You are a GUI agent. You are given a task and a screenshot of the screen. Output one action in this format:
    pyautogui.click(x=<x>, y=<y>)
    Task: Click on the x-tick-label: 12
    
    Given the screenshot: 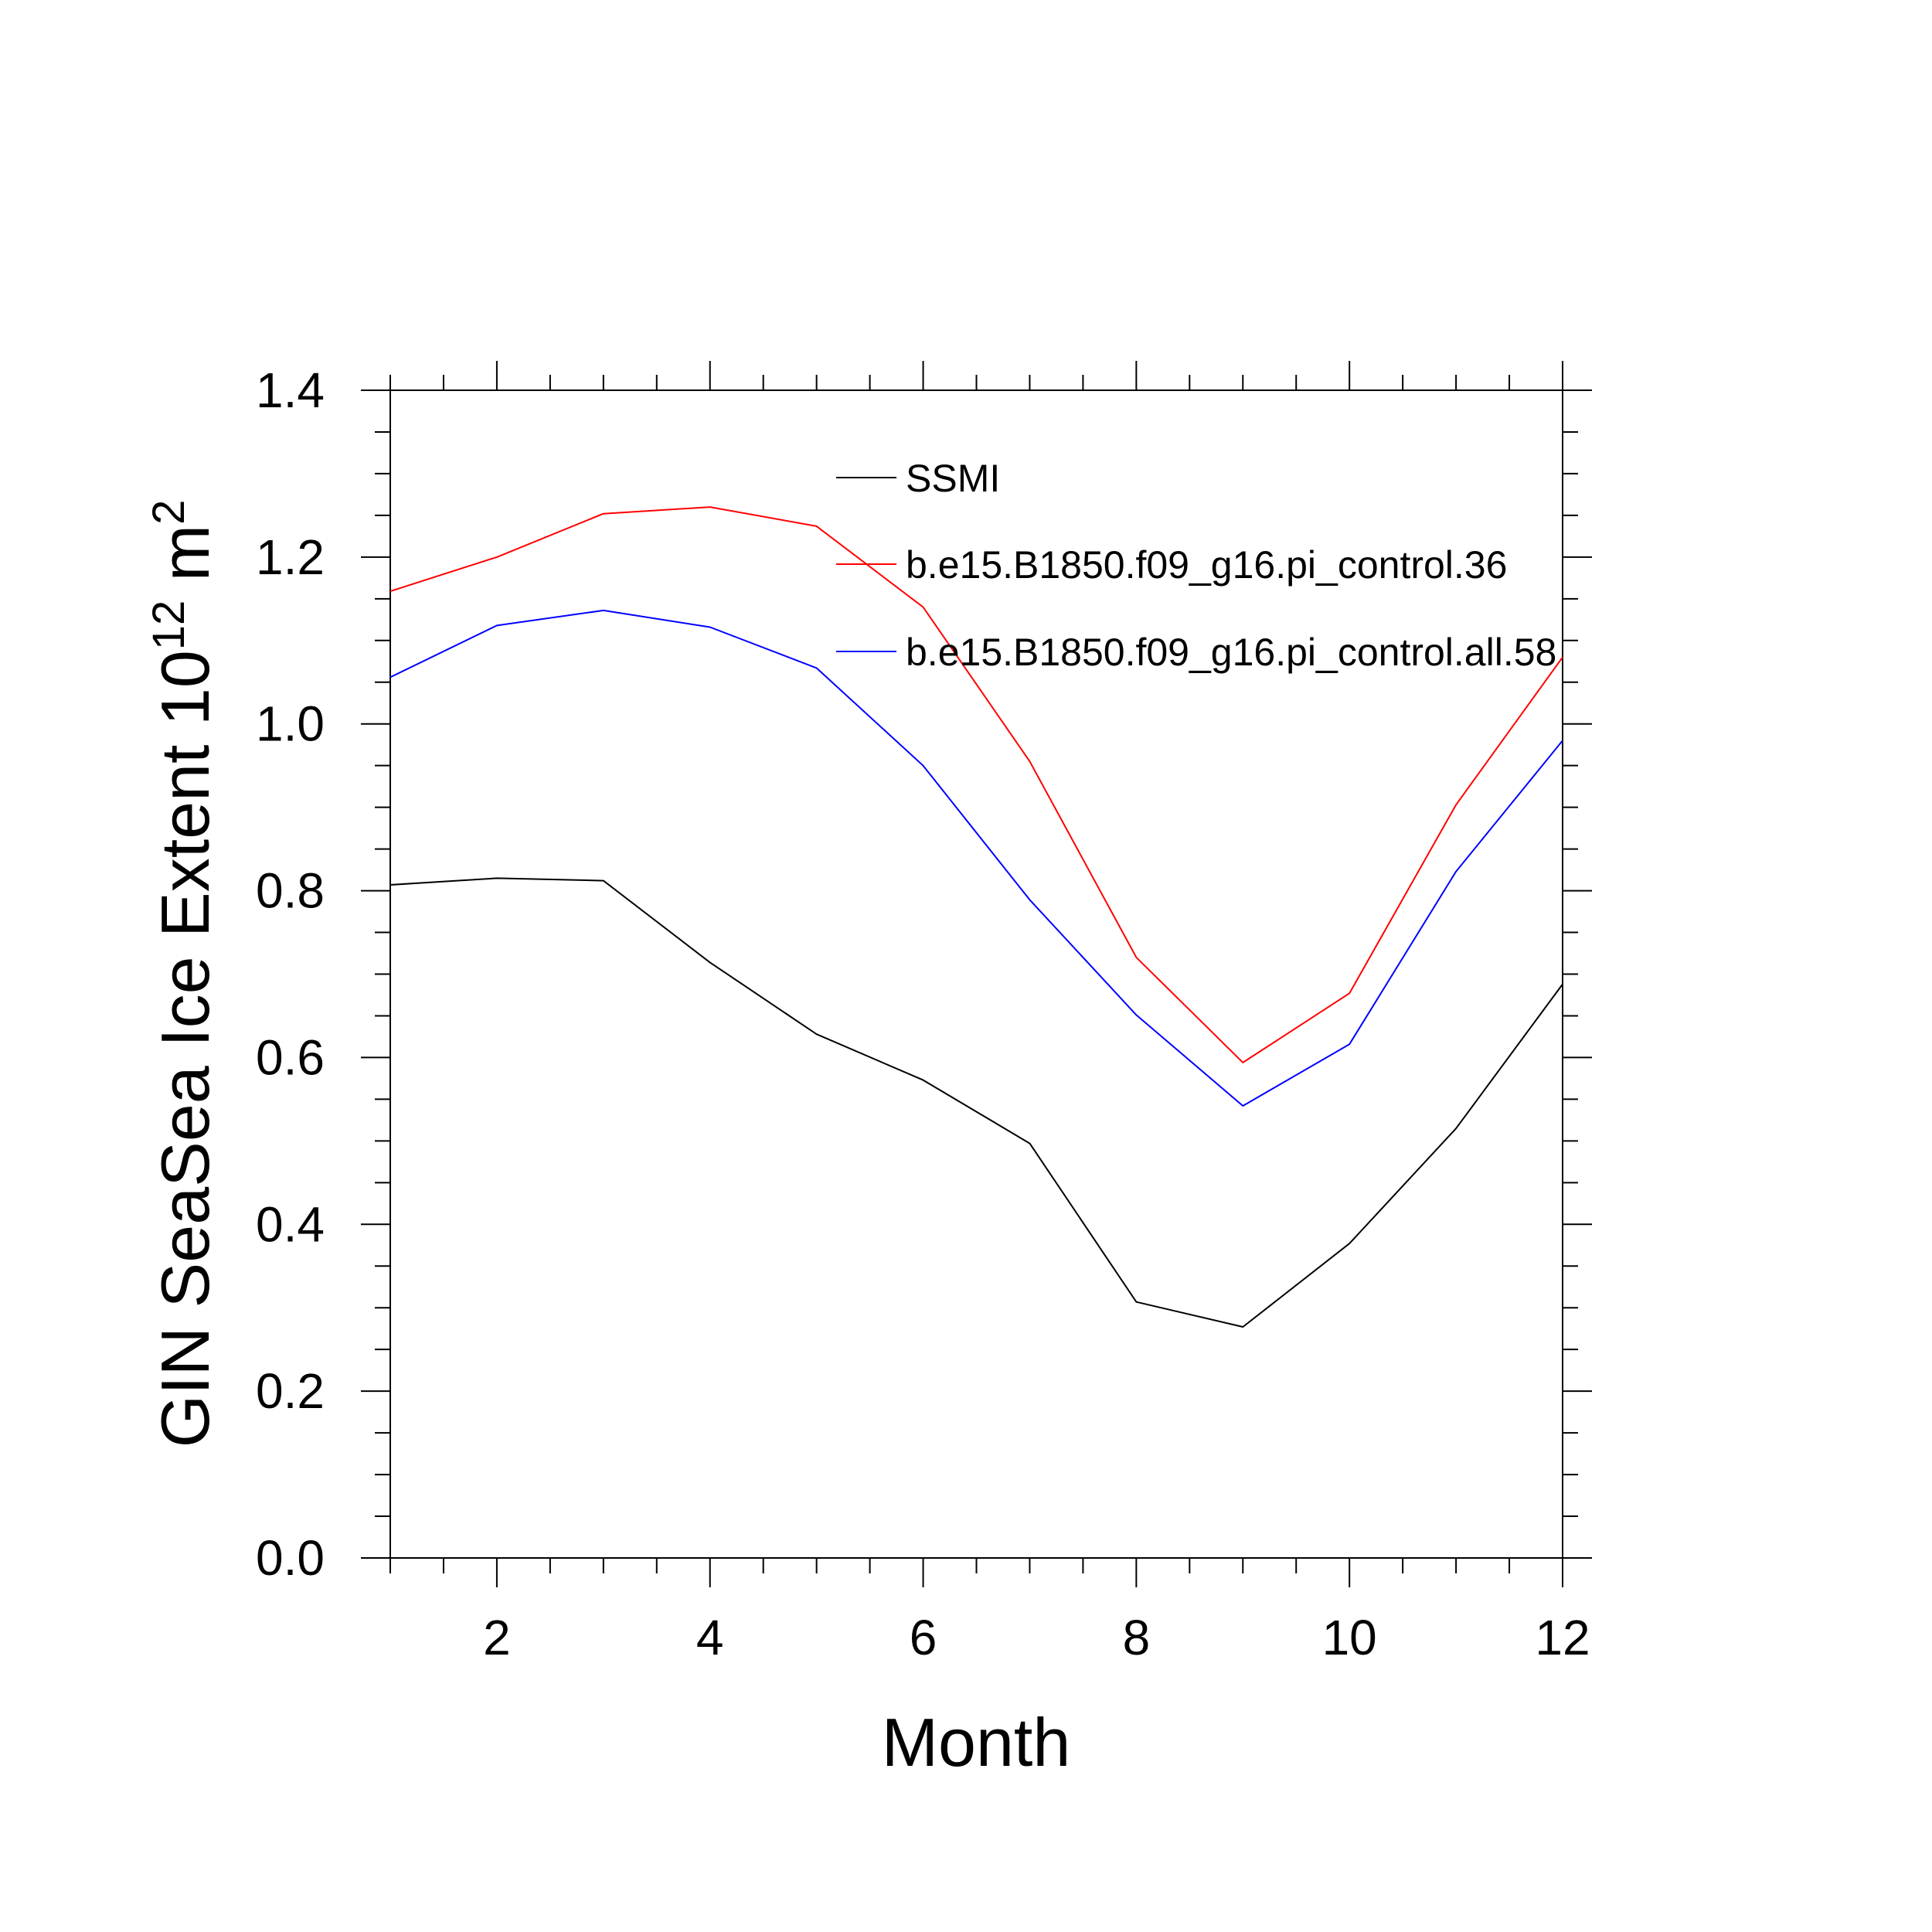 What is the action you would take?
    pyautogui.click(x=1562, y=1638)
    